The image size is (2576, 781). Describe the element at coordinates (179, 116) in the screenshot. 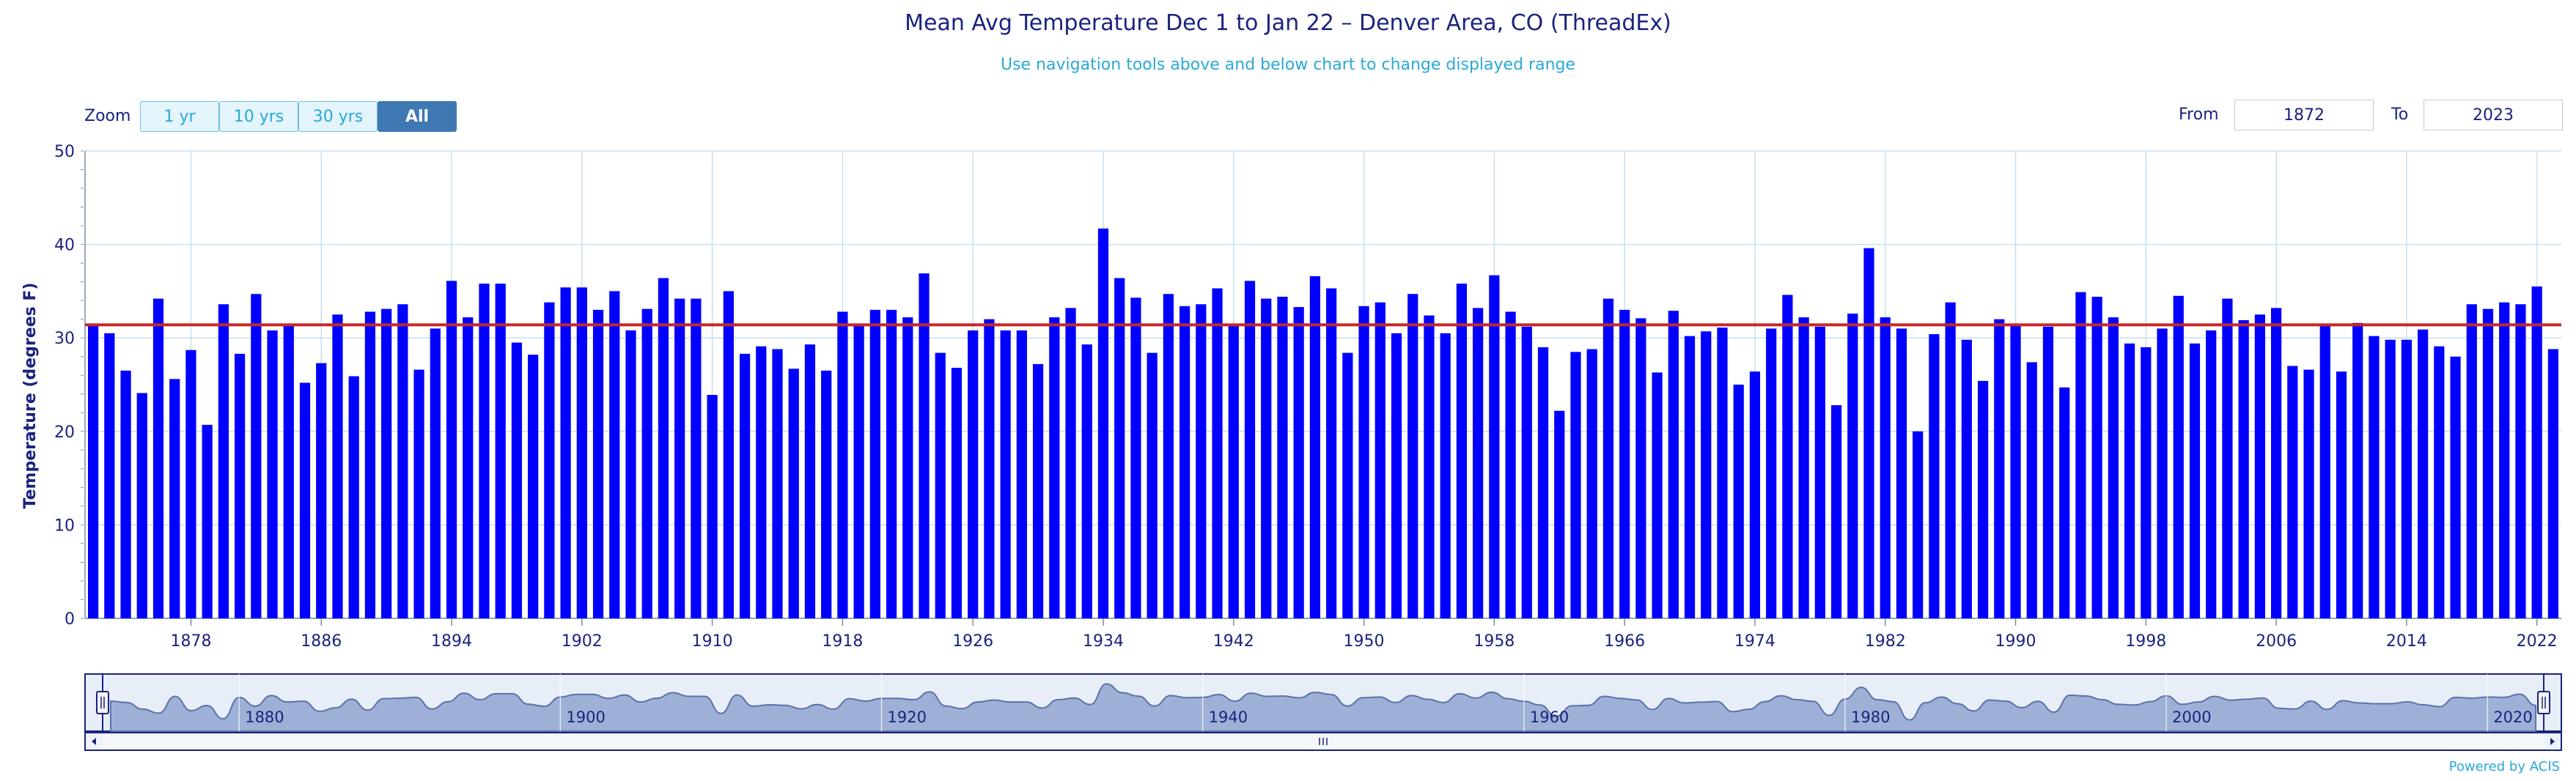

I see `zoom-1yr-button: 1 yr` at that location.